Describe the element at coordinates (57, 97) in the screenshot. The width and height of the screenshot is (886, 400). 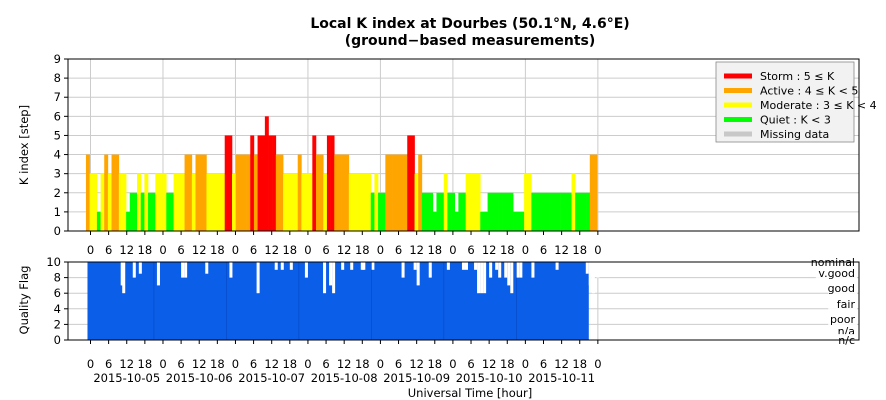
I see `k-ytick-label: 7` at that location.